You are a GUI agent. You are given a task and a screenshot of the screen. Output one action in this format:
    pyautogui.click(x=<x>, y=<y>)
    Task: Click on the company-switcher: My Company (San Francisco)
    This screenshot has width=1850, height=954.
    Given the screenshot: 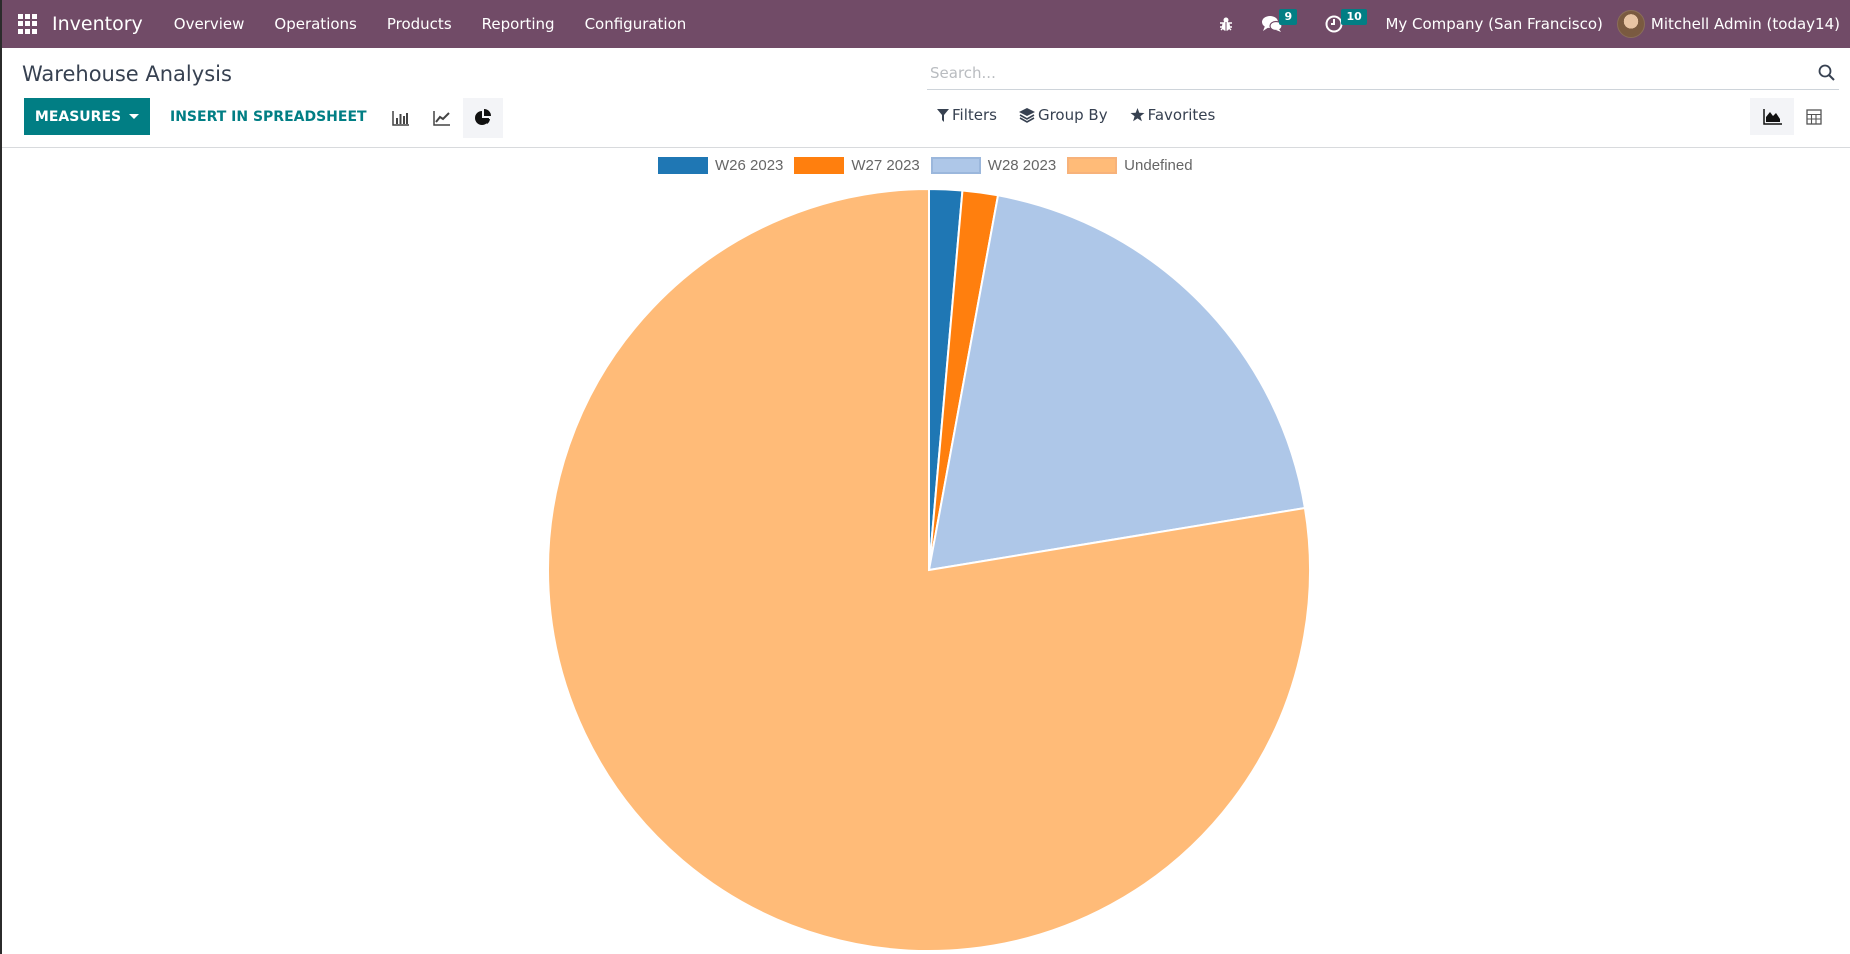 What is the action you would take?
    pyautogui.click(x=1494, y=24)
    